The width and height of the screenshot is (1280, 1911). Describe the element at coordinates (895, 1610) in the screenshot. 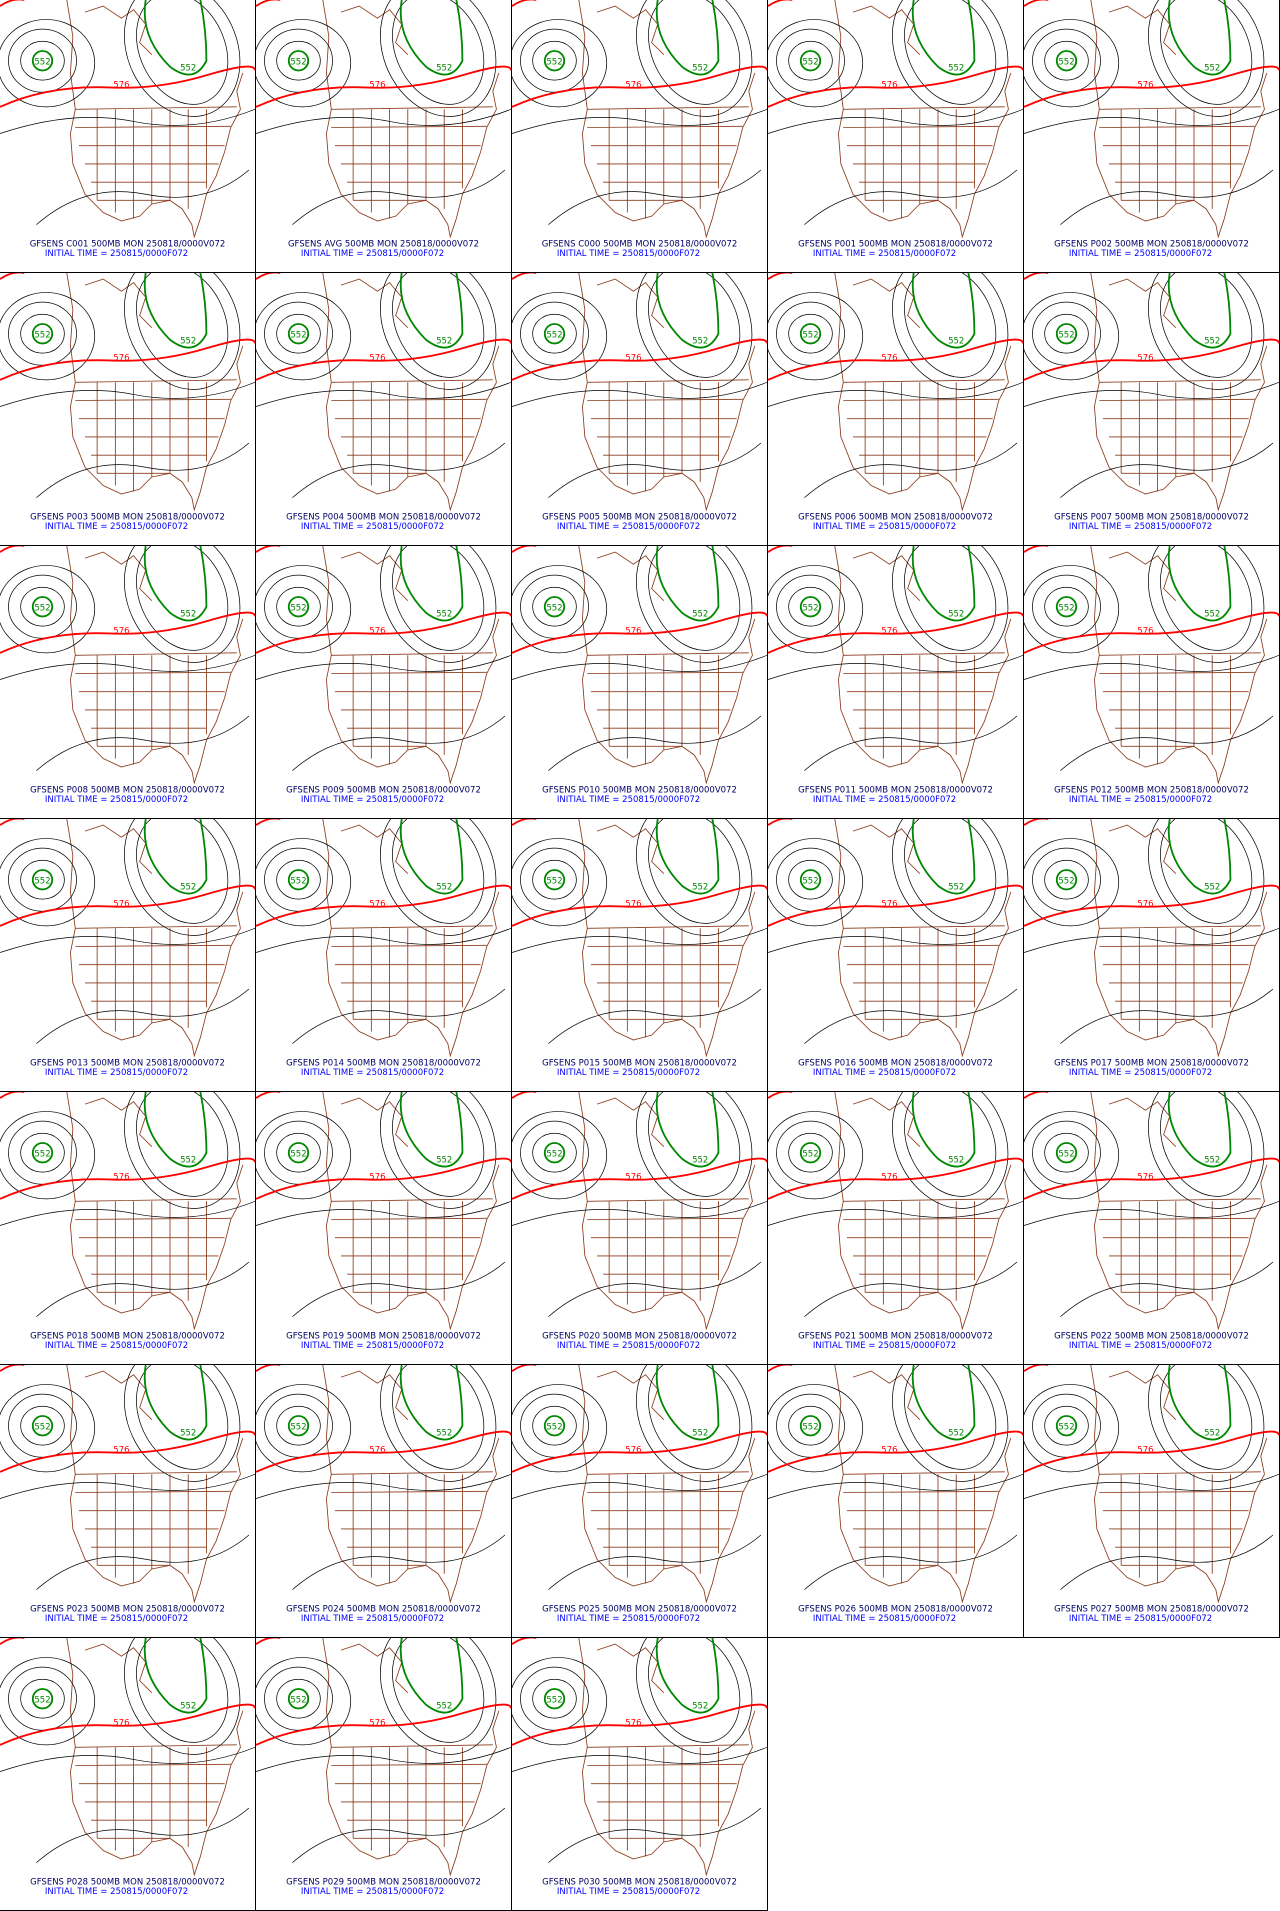

I see `panel-title: GFSENS P026 500MB MON 250818/0000V072` at that location.